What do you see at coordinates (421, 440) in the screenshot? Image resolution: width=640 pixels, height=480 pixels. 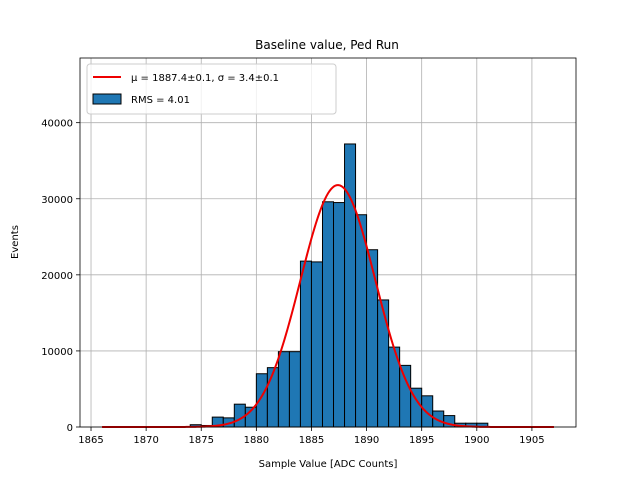 I see `x-tick-label: 1895` at bounding box center [421, 440].